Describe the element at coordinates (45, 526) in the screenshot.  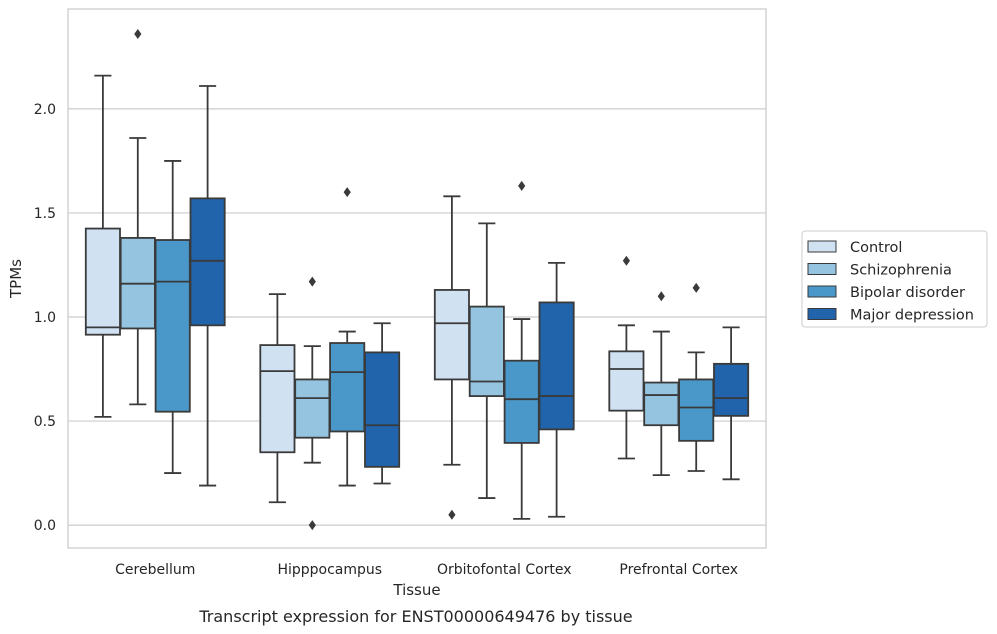
I see `y-tick-label: 0.0` at that location.